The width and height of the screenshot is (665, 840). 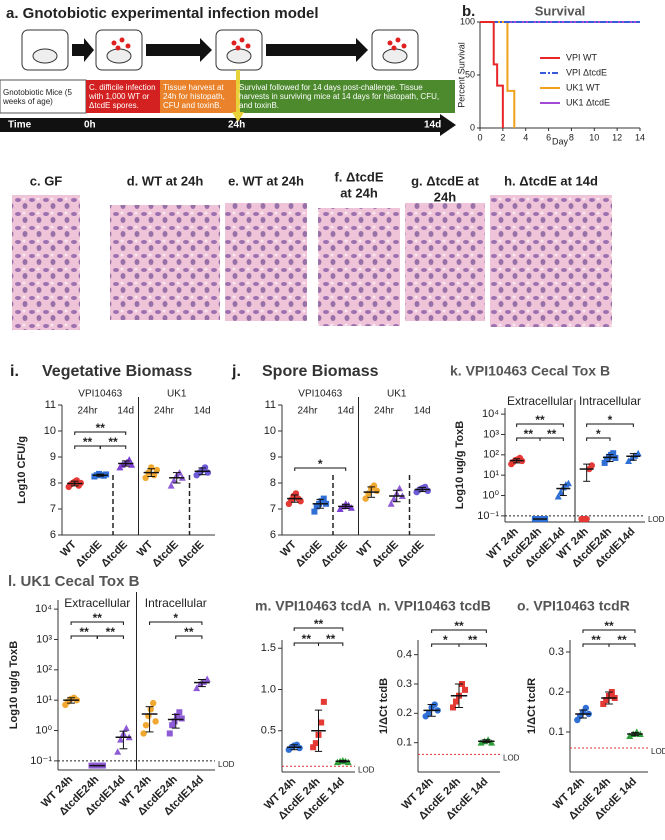 I want to click on y-tick-label: 0, so click(x=472, y=127).